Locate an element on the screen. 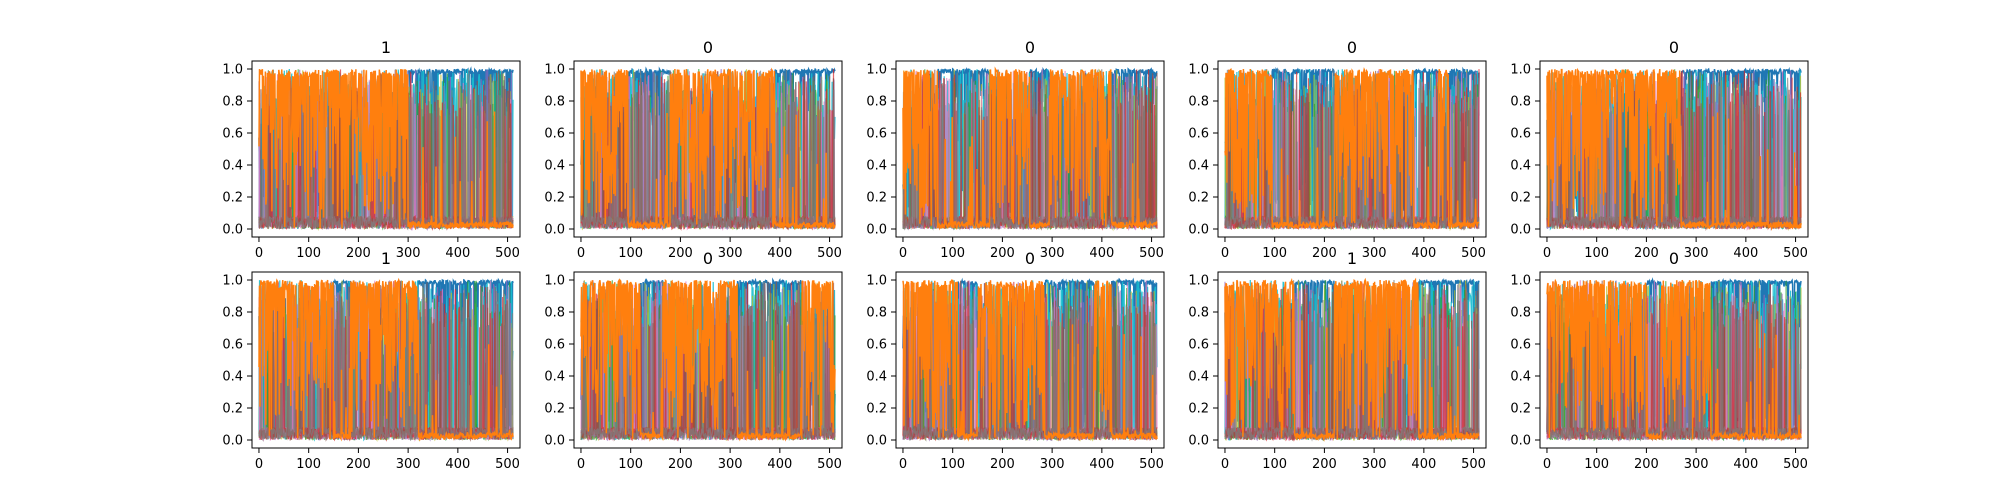 This screenshot has height=500, width=2000. subplot-3: 0 100 200 300 400 500 0.0 0.2 0.4 0.6 0.8 1.0 0 is located at coordinates (1015, 149).